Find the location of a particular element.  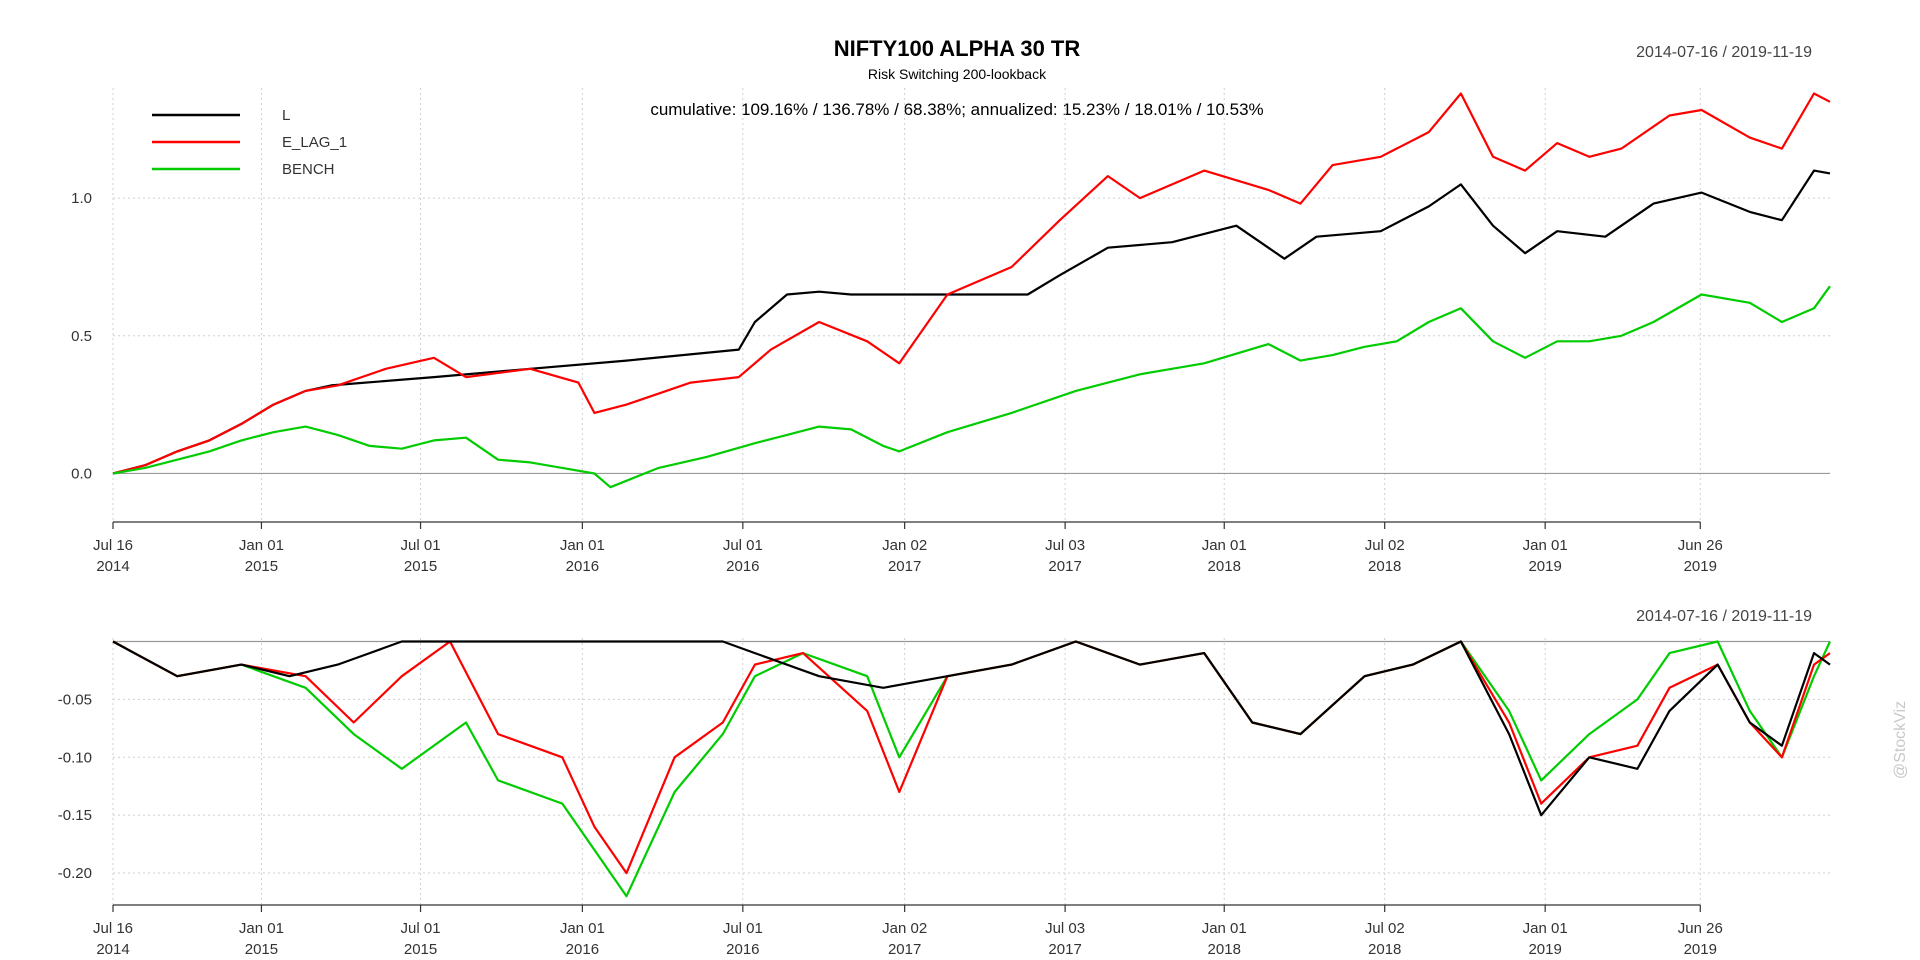

bottom-x-tick-label-1: Jan 01 is located at coordinates (261, 928).